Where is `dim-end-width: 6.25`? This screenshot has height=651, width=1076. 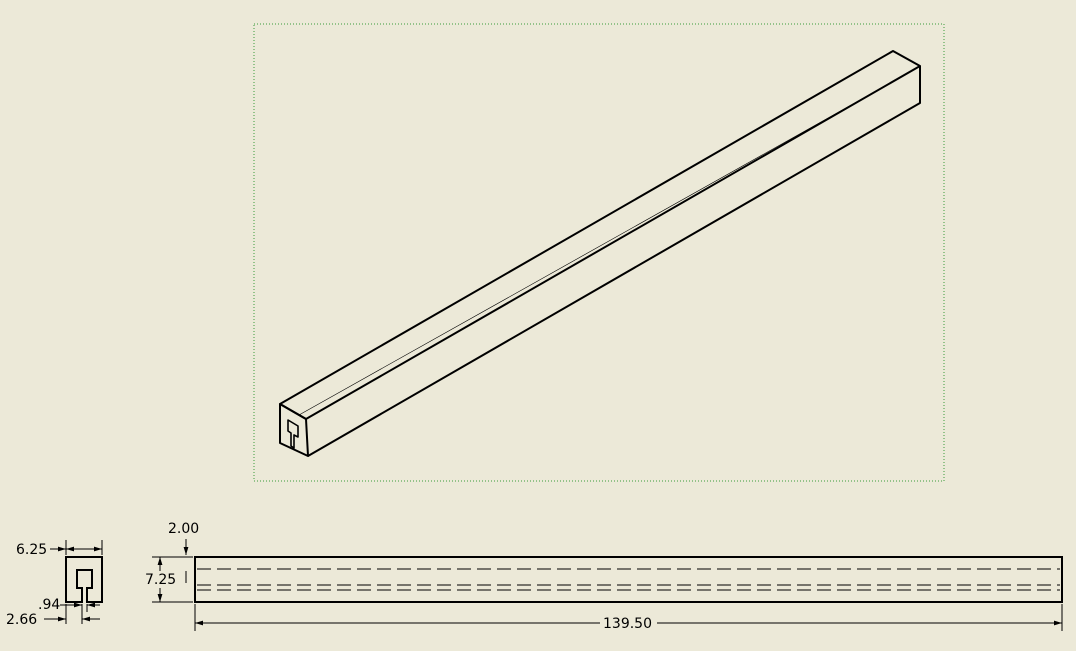 dim-end-width: 6.25 is located at coordinates (59, 549).